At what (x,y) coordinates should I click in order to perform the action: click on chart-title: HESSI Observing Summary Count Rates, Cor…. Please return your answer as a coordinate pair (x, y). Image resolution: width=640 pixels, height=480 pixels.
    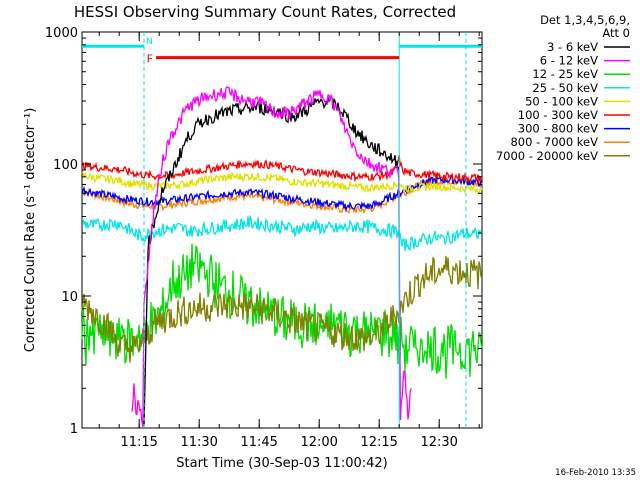
    Looking at the image, I should click on (265, 12).